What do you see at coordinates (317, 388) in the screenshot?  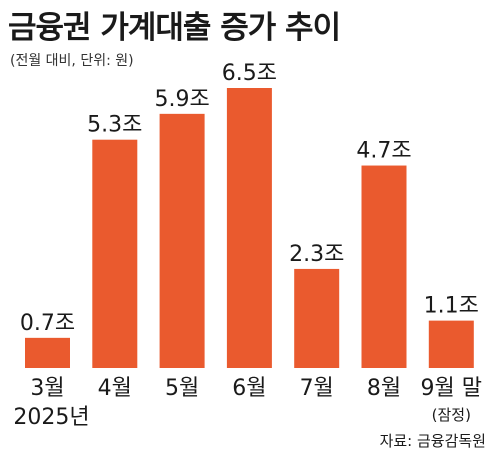 I see `category-label-5: 7월` at bounding box center [317, 388].